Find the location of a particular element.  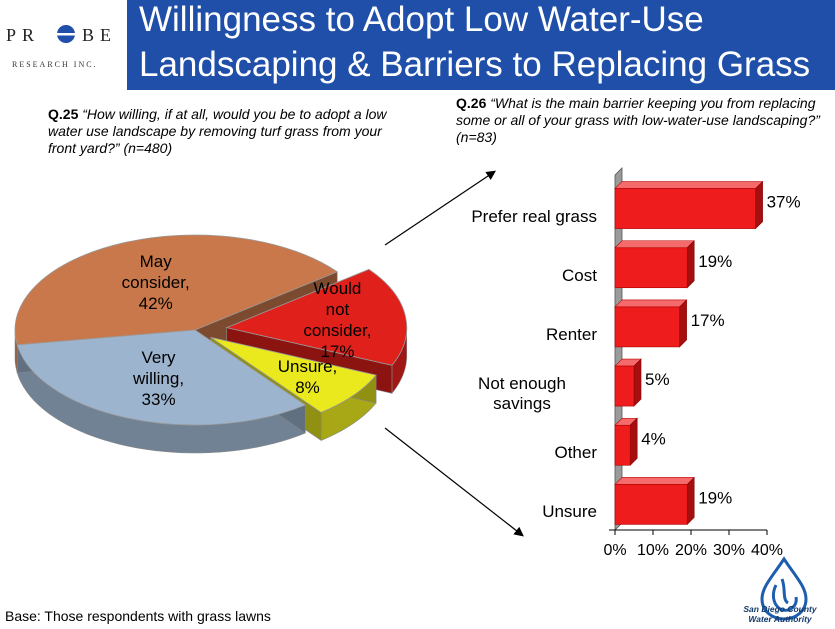

agency-name-line-1: San Diego County is located at coordinates (780, 609).